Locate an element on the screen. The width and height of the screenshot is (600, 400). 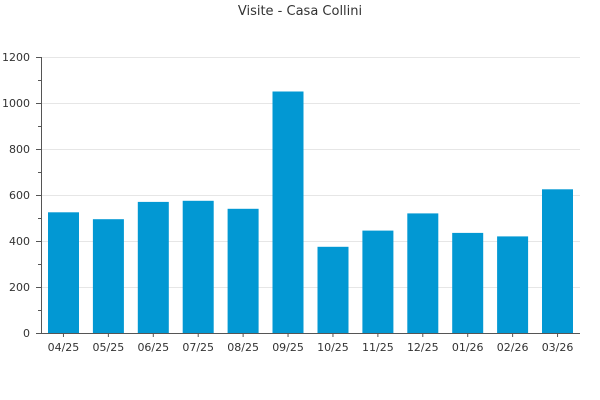
chart-title: Visite - Casa Collini is located at coordinates (300, 11).